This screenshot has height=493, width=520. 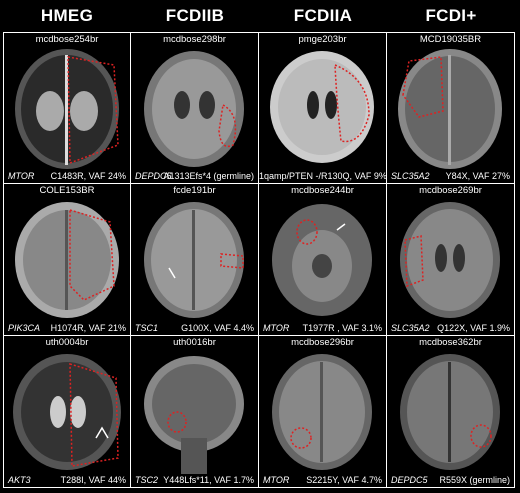 I want to click on column-header-hmeg: HMEG, so click(x=67, y=15).